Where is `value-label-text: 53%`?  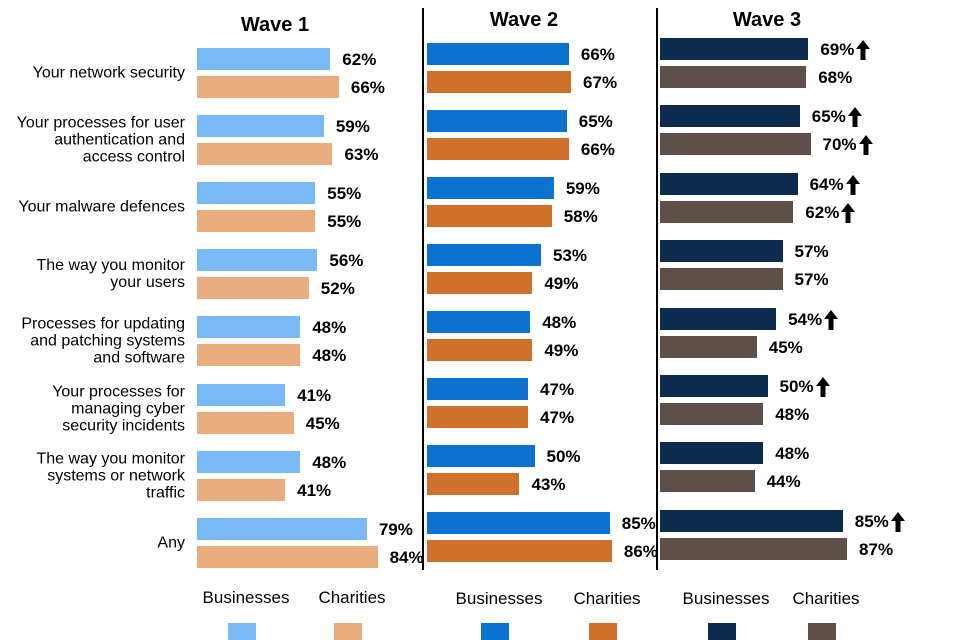
value-label-text: 53% is located at coordinates (569, 255).